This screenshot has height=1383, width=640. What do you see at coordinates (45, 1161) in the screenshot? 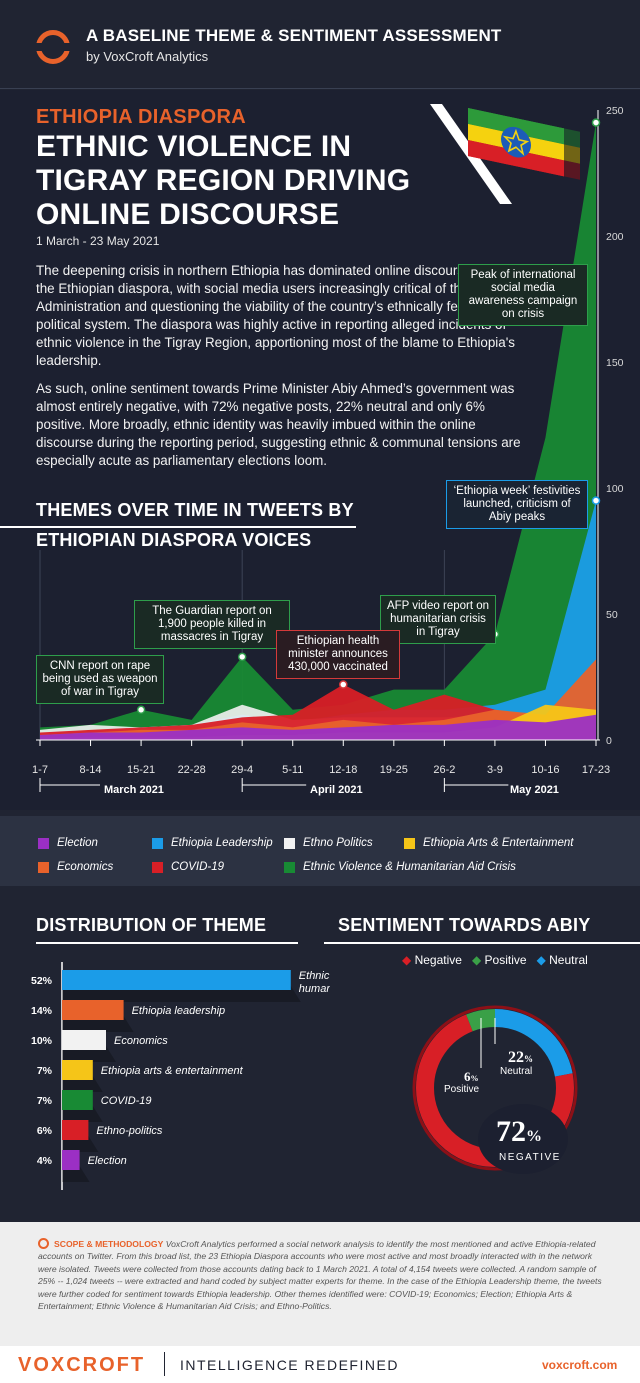
I see `dist-pct: 4%` at bounding box center [45, 1161].